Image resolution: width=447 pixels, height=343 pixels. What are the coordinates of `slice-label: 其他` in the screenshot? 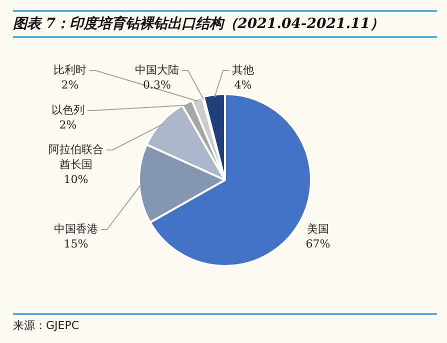 It's located at (243, 69).